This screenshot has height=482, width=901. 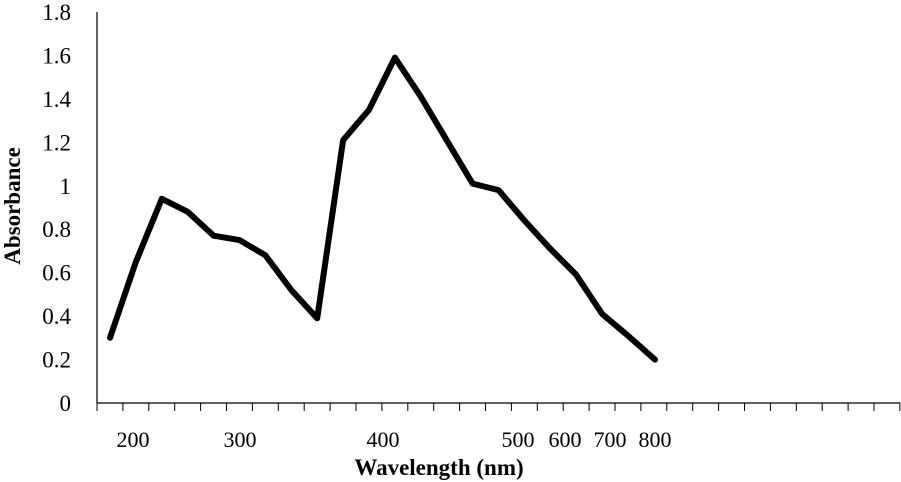 What do you see at coordinates (56, 12) in the screenshot?
I see `y-tick-label: 1.8` at bounding box center [56, 12].